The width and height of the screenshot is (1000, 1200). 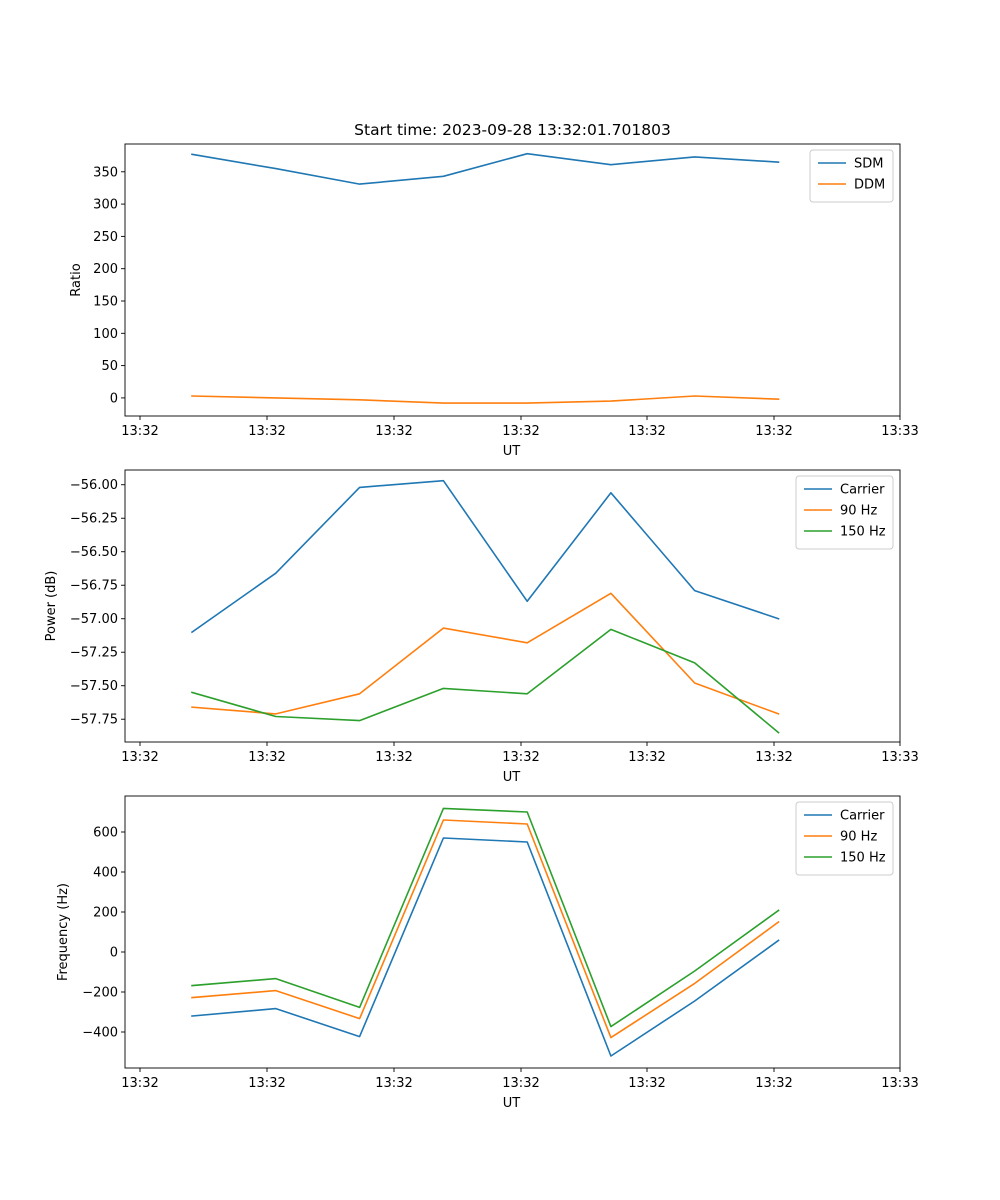 What do you see at coordinates (94, 720) in the screenshot?
I see `y-tick-label: −57.75` at bounding box center [94, 720].